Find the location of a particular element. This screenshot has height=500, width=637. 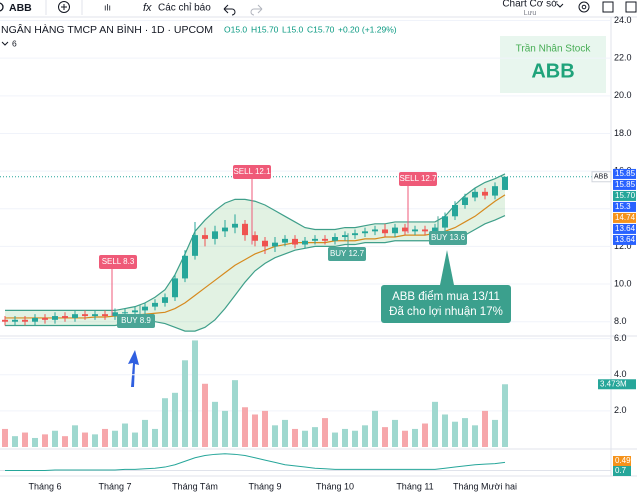

snapshot-button is located at coordinates (631, 7).